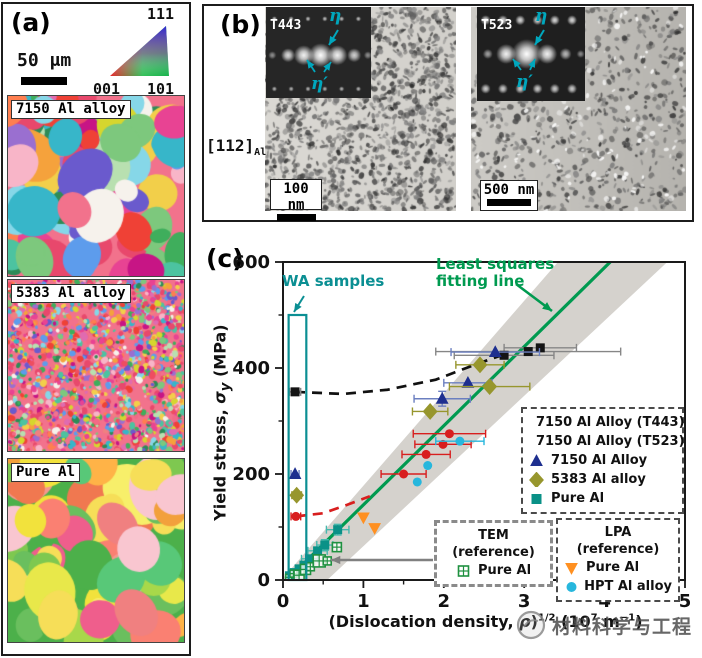 The width and height of the screenshot is (702, 658). What do you see at coordinates (225, 258) in the screenshot?
I see `panel-c-label: (c)` at bounding box center [225, 258].